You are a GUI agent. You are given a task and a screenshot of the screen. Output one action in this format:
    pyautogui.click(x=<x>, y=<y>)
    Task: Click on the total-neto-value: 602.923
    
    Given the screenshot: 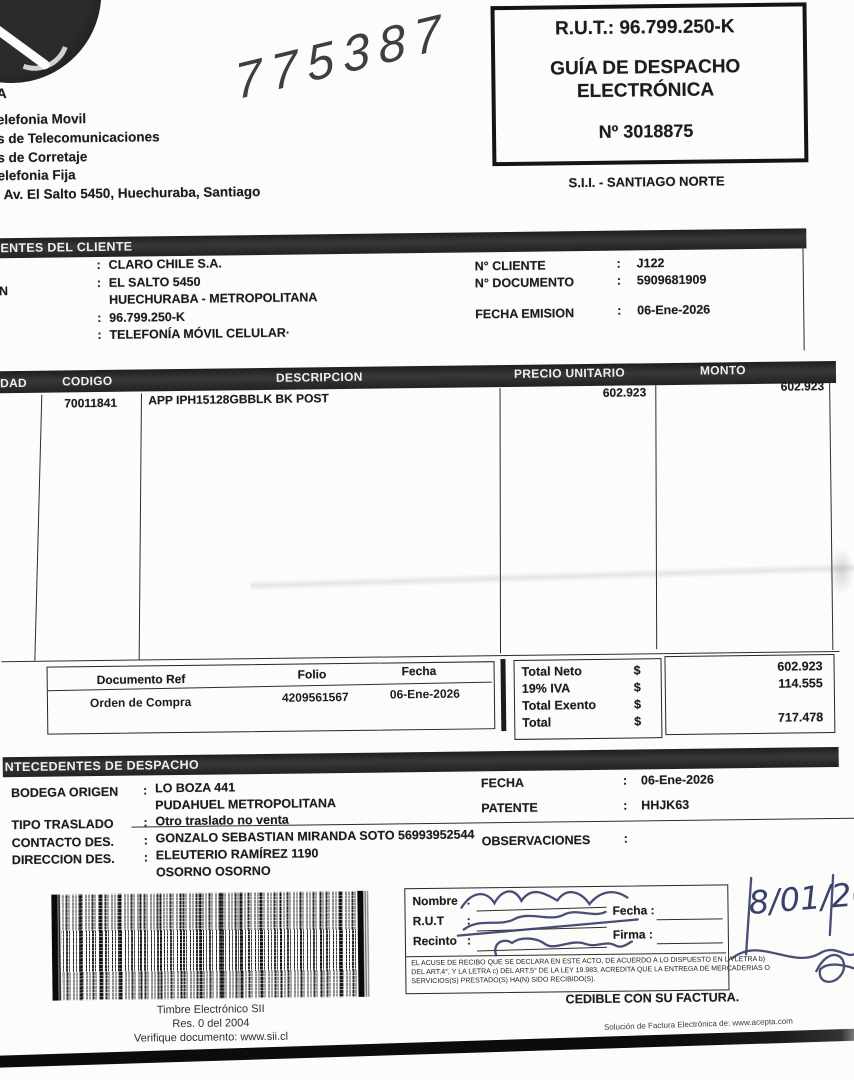 What is the action you would take?
    pyautogui.click(x=800, y=666)
    